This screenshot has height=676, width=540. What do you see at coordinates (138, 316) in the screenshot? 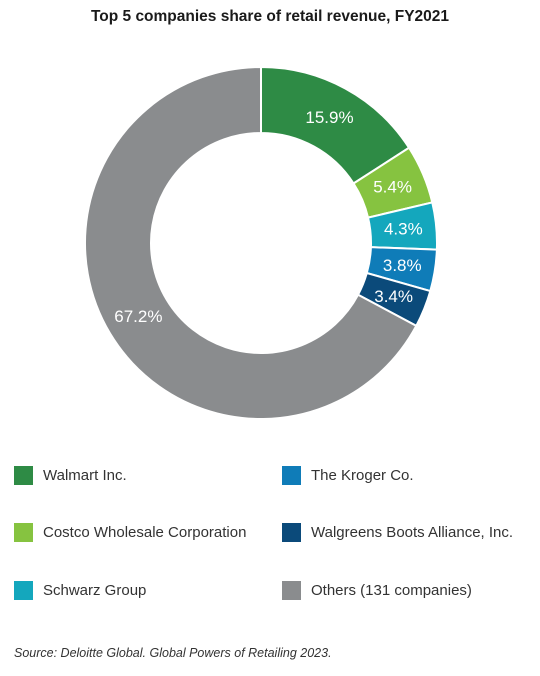
I see `slice-label-5: 67.2%` at bounding box center [138, 316].